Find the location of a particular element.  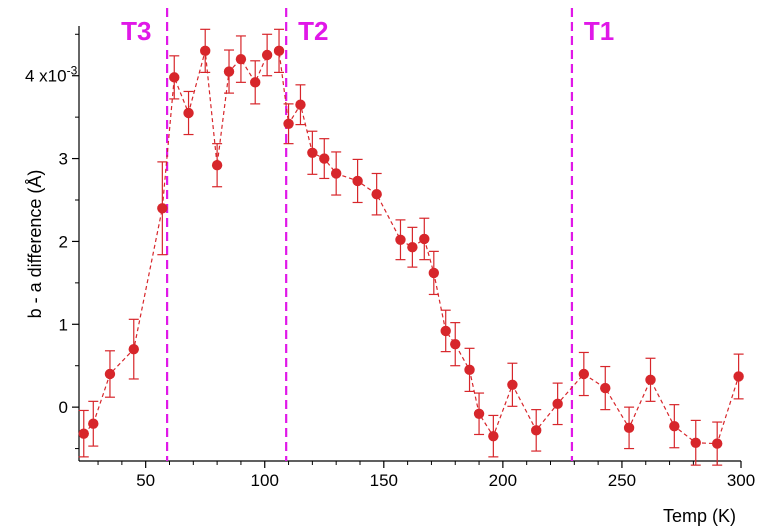

y-ticks: 0 1 2 3 is located at coordinates (69, 241).